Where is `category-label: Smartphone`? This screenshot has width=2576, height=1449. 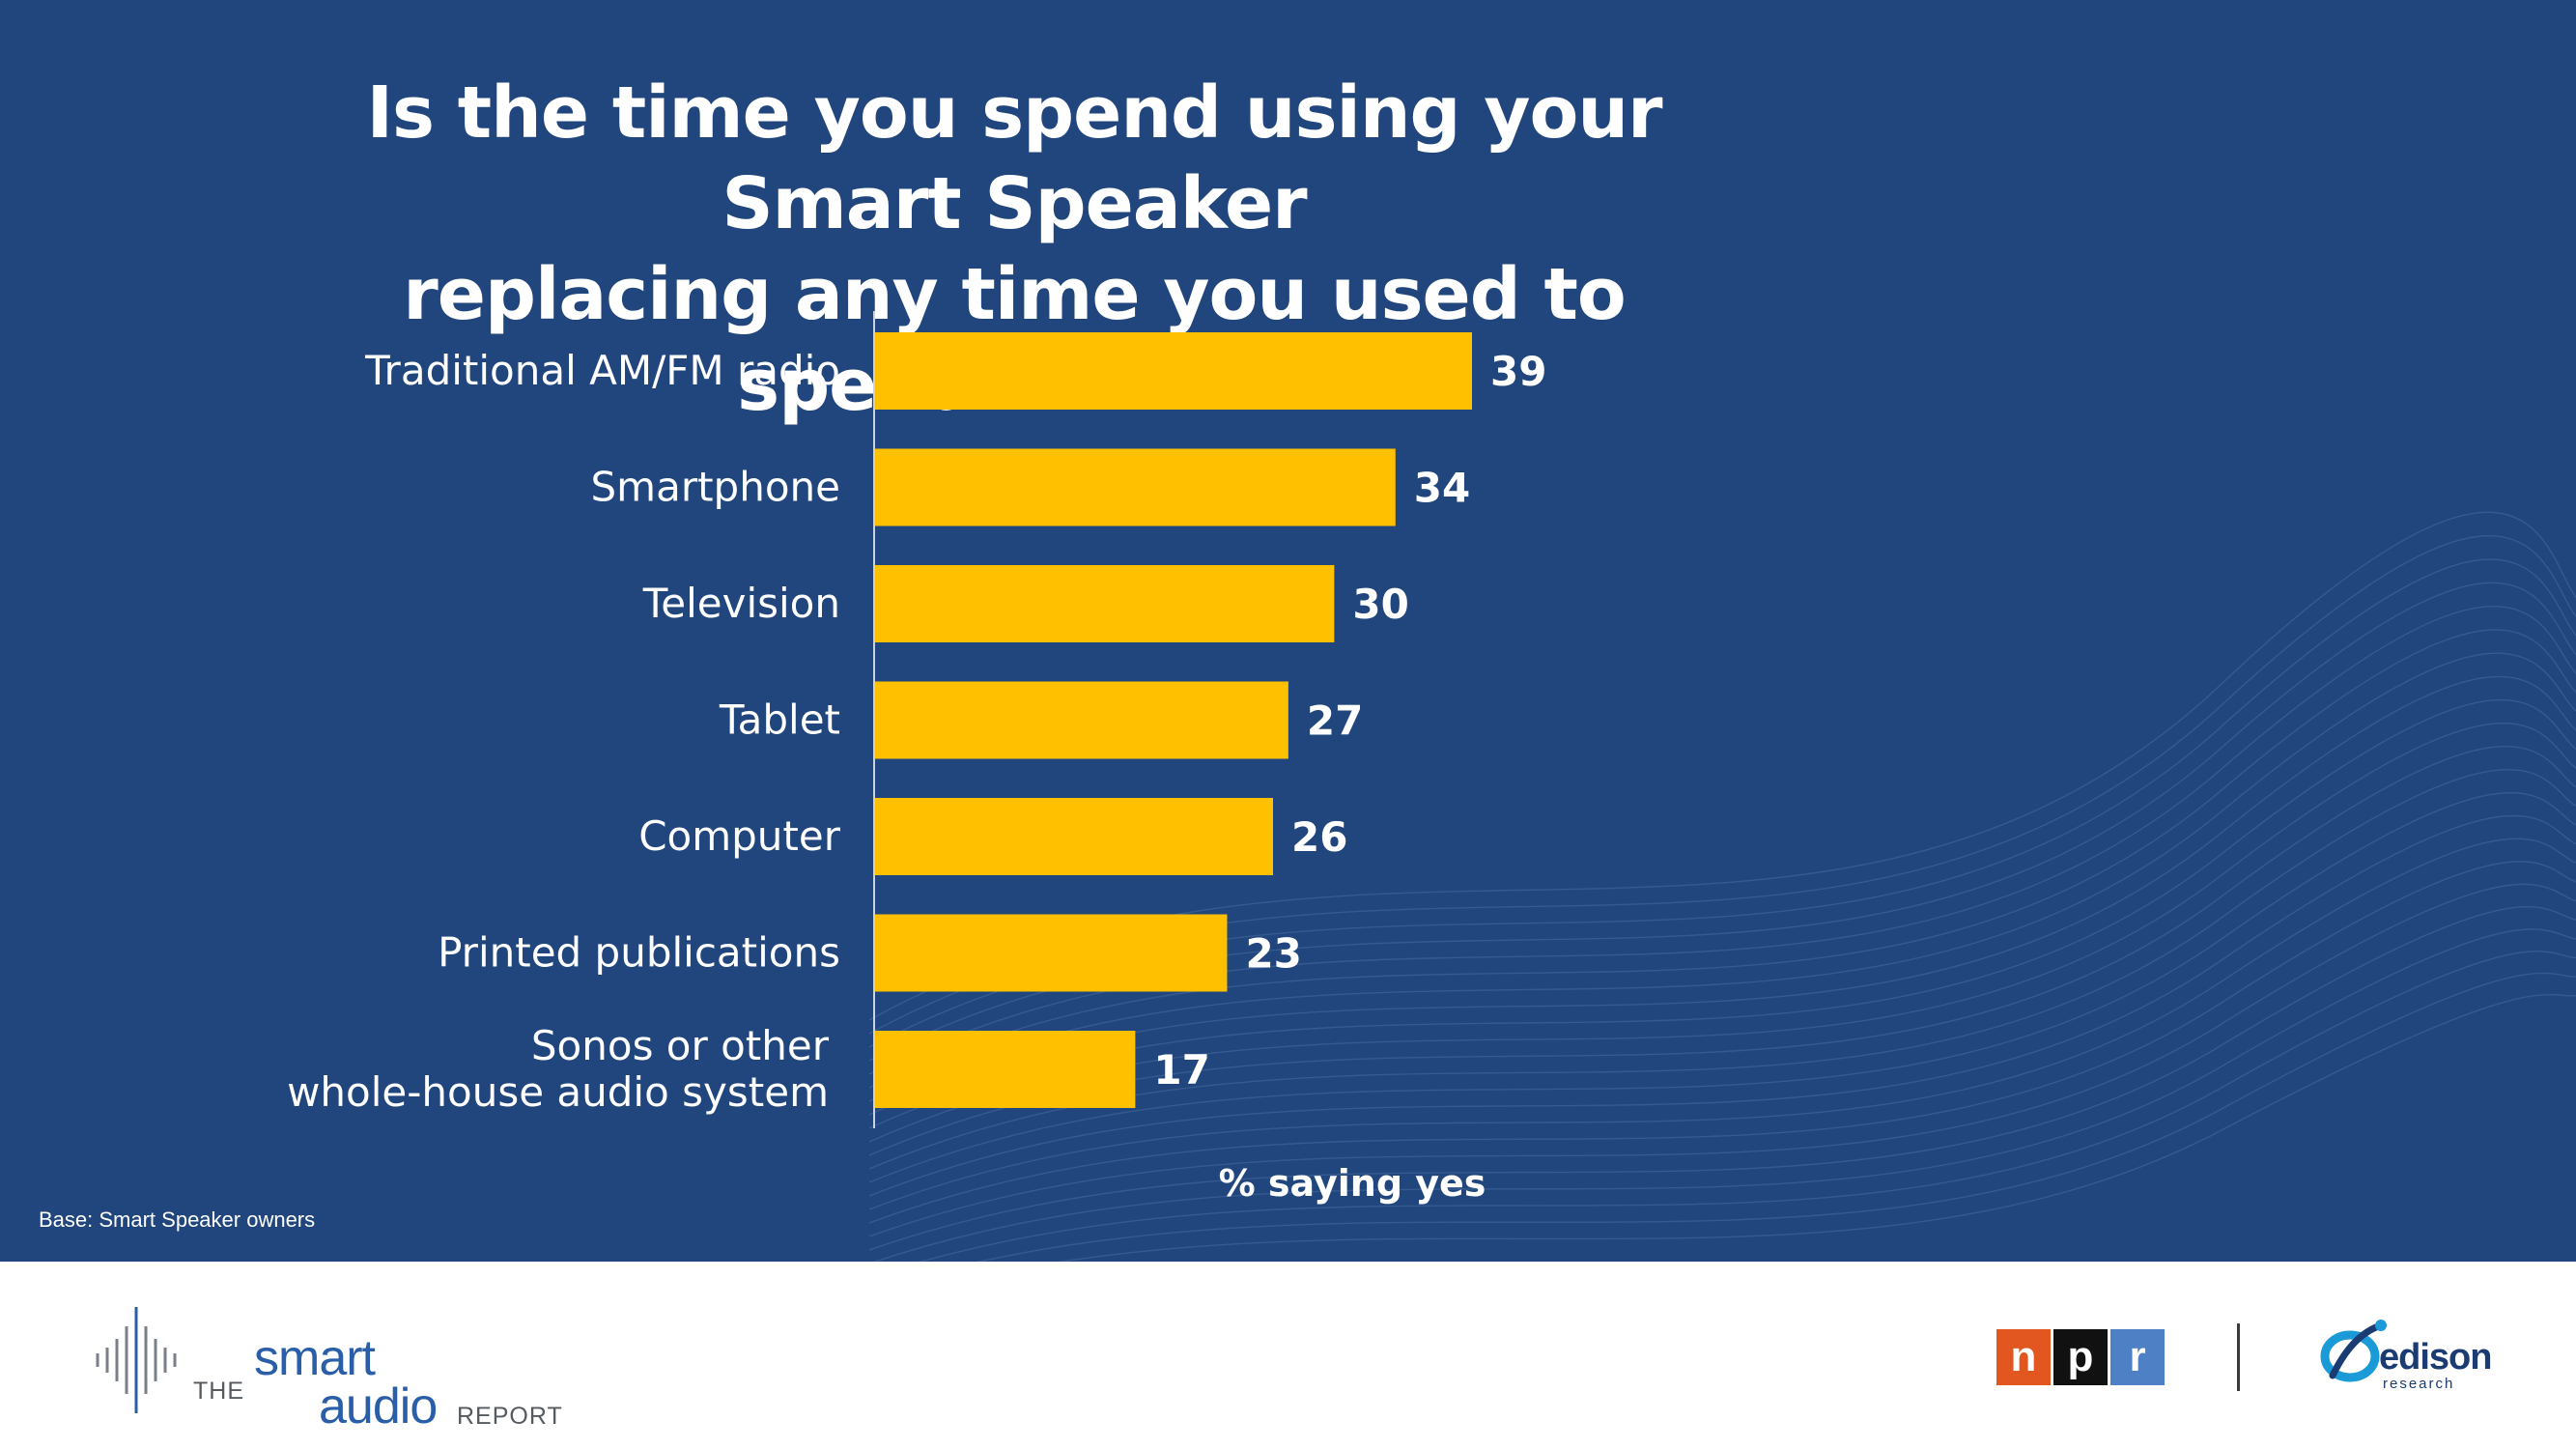
category-label: Smartphone is located at coordinates (715, 487).